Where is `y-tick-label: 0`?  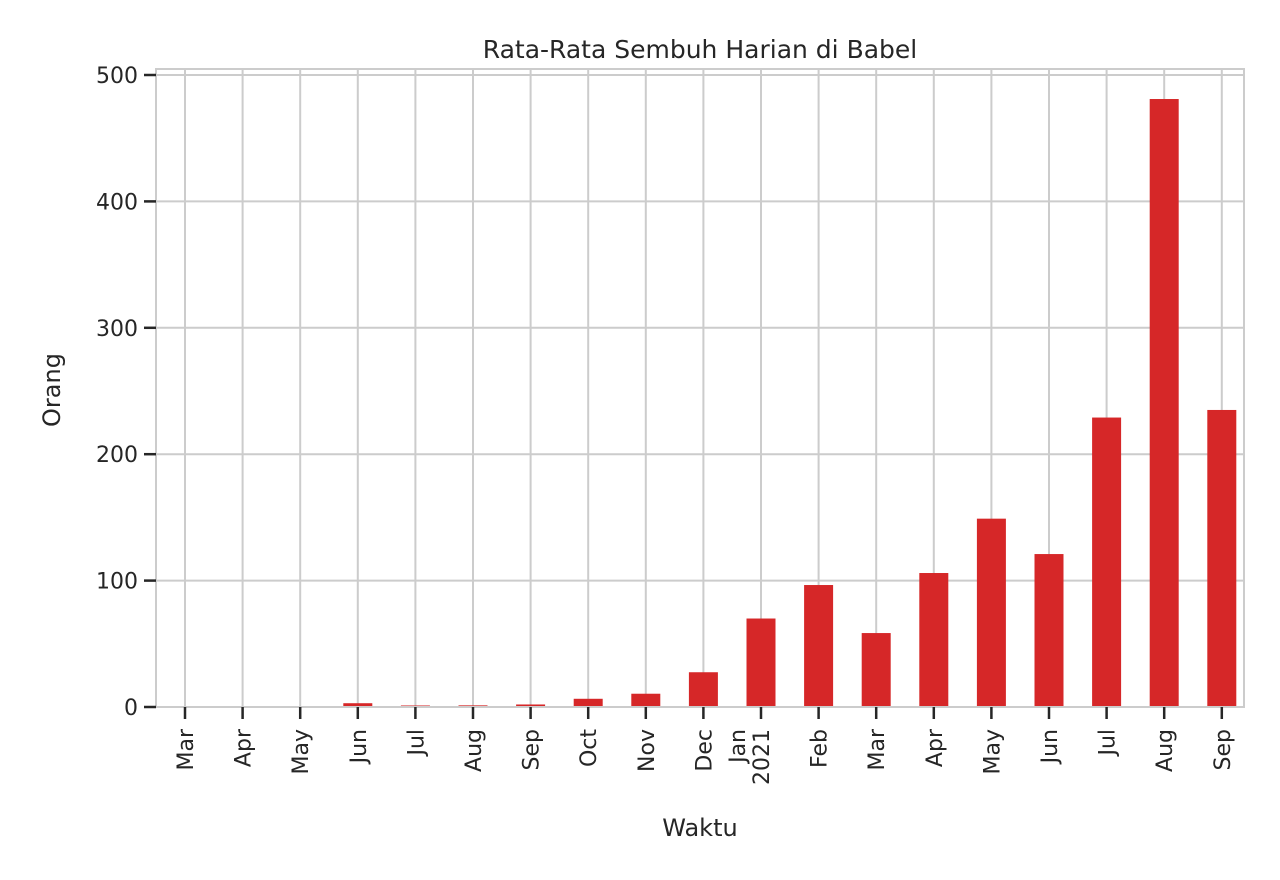
y-tick-label: 0 is located at coordinates (131, 708).